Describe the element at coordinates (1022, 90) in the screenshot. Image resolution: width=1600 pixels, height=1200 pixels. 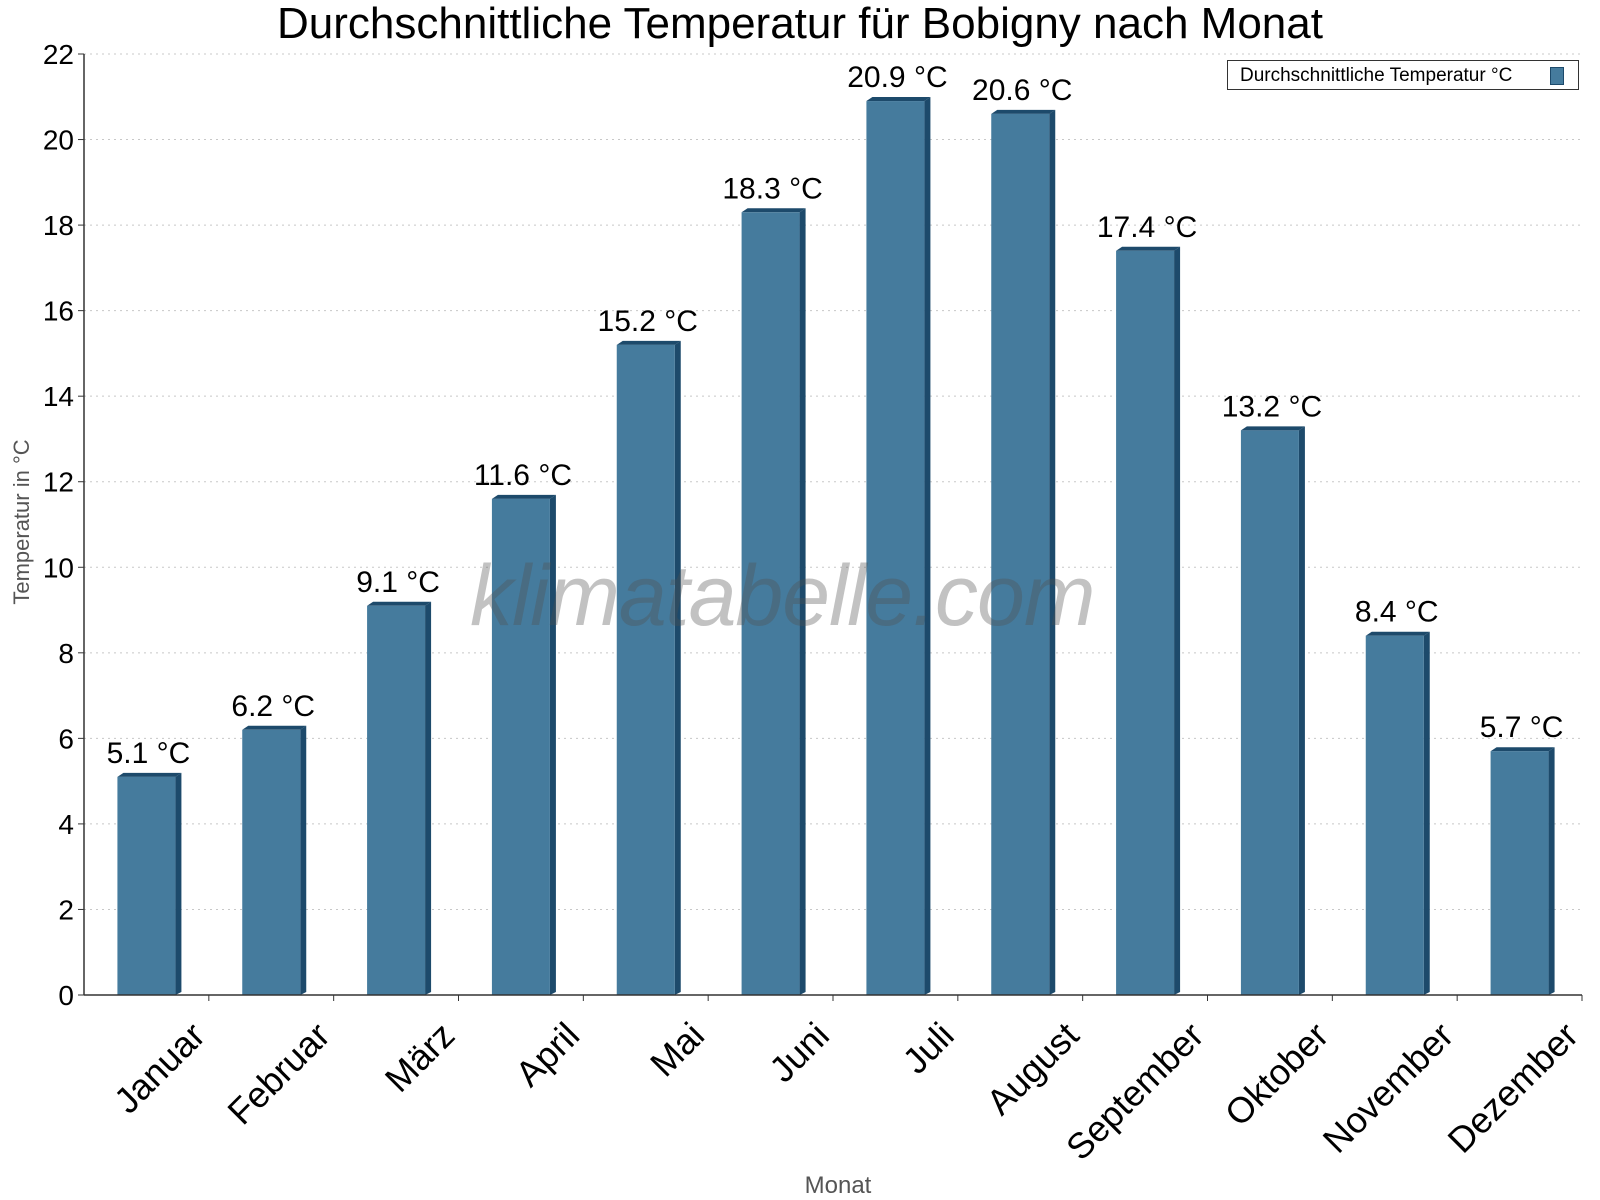
I see `data-label: 20.6 °C` at that location.